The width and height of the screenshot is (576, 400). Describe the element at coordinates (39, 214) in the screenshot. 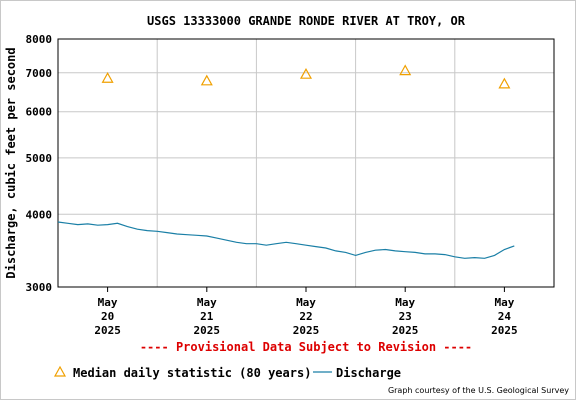

I see `y-tick-label: 4000` at that location.